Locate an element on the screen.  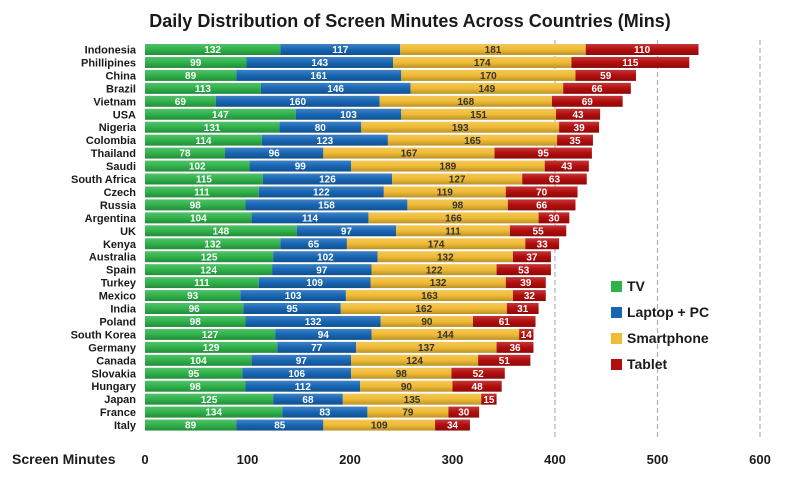
data-label: 170 is located at coordinates (488, 76).